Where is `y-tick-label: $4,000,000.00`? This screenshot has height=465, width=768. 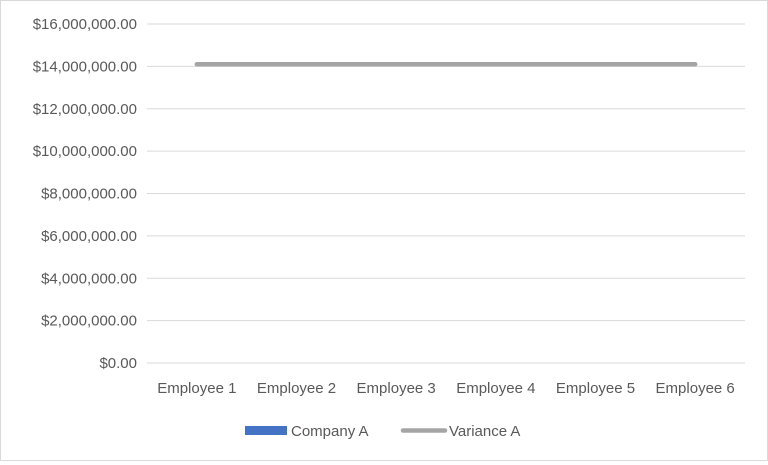
y-tick-label: $4,000,000.00 is located at coordinates (89, 278).